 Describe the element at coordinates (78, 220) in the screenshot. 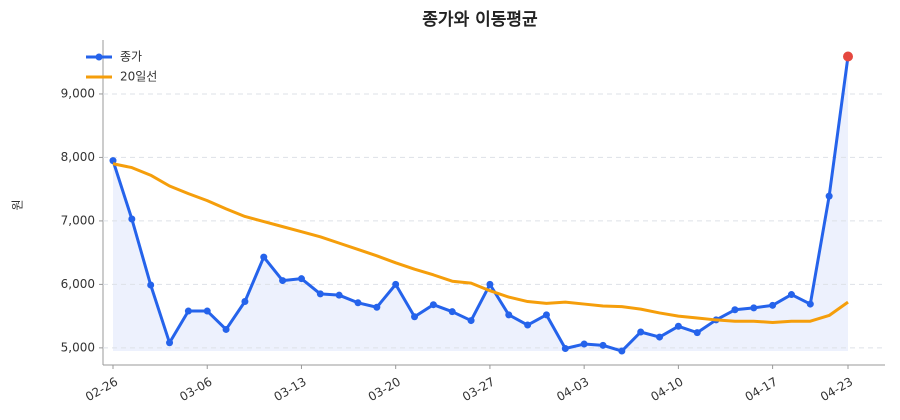

I see `y-tick-label: 7,000` at that location.